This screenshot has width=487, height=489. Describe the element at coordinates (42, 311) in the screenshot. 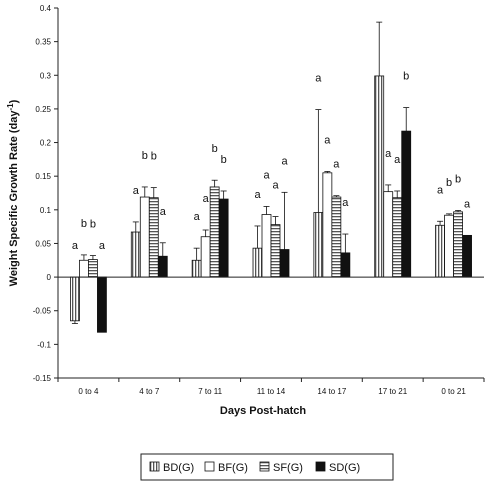

I see `y-tick-label: -0.05` at that location.